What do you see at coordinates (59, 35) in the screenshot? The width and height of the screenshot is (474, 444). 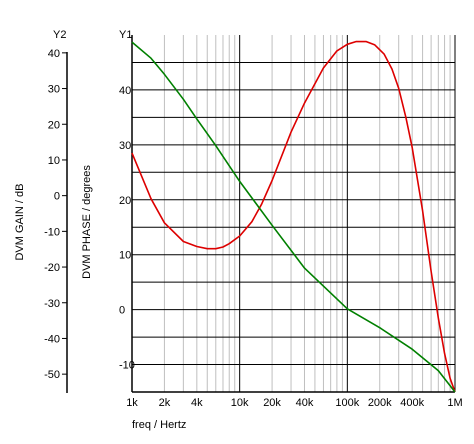 I see `y2-axis-title: Y2` at bounding box center [59, 35].